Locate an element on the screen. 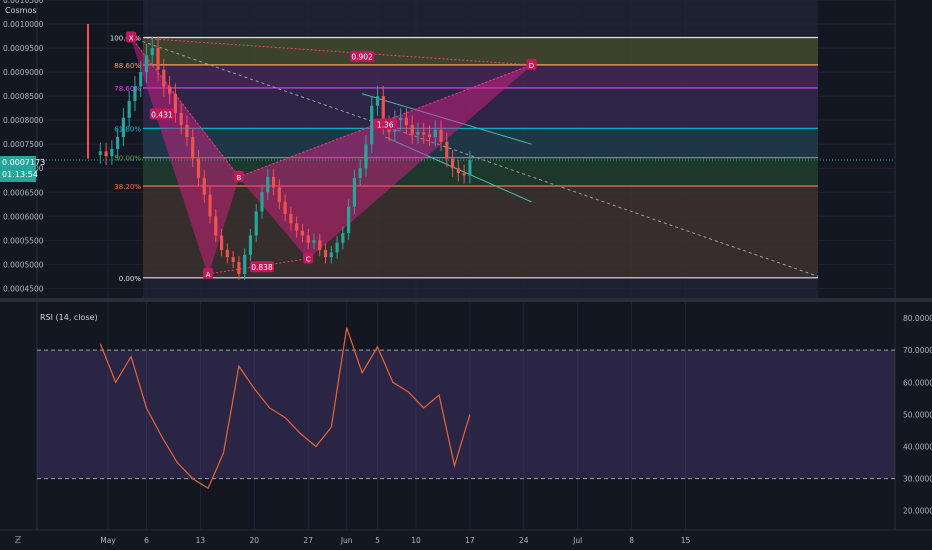 This screenshot has height=550, width=932. timezone-icon: Ƶ is located at coordinates (18, 540).